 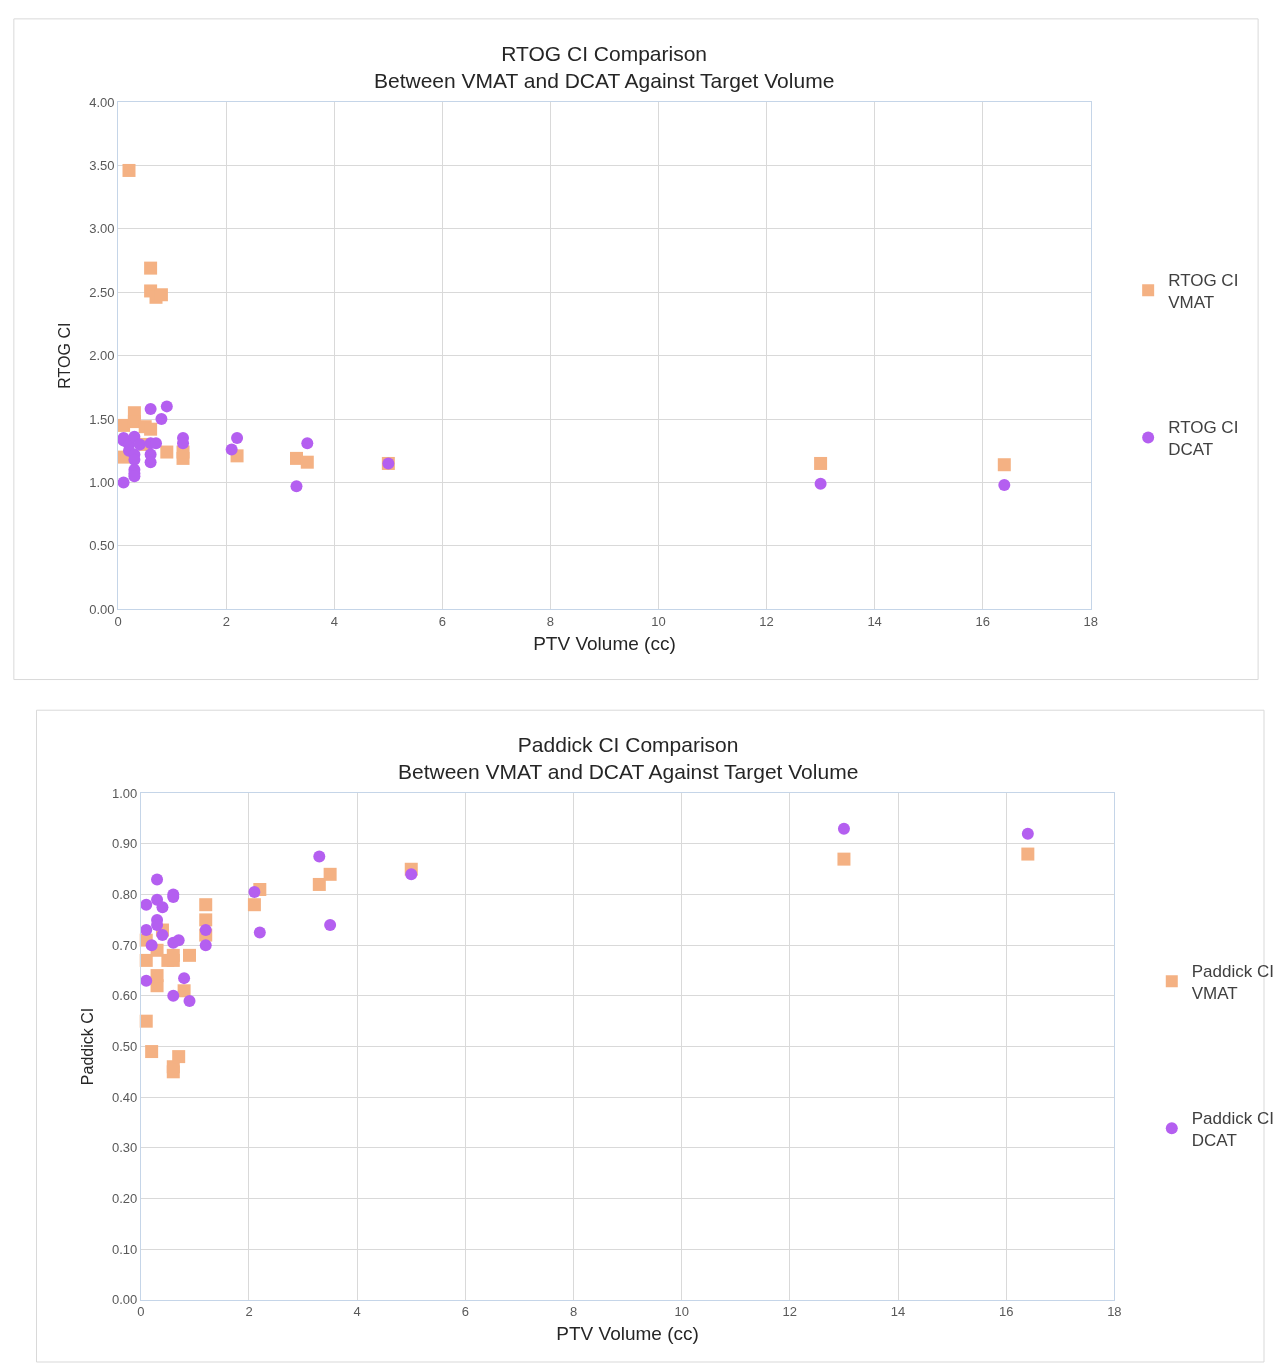 I want to click on y-tick-label: 1.50, so click(x=102, y=419).